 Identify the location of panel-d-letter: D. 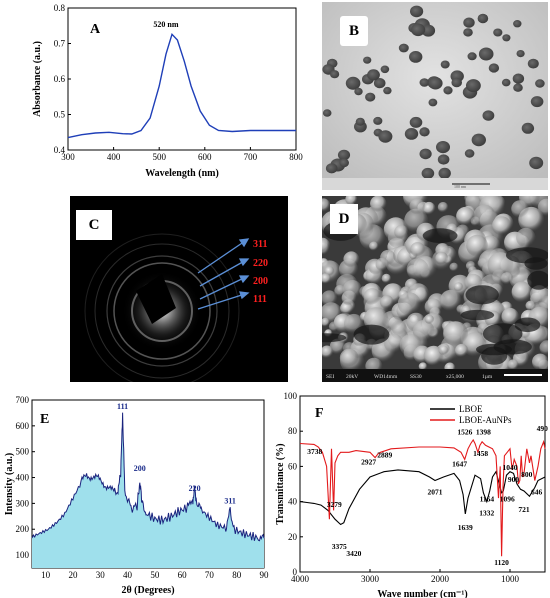
(344, 218).